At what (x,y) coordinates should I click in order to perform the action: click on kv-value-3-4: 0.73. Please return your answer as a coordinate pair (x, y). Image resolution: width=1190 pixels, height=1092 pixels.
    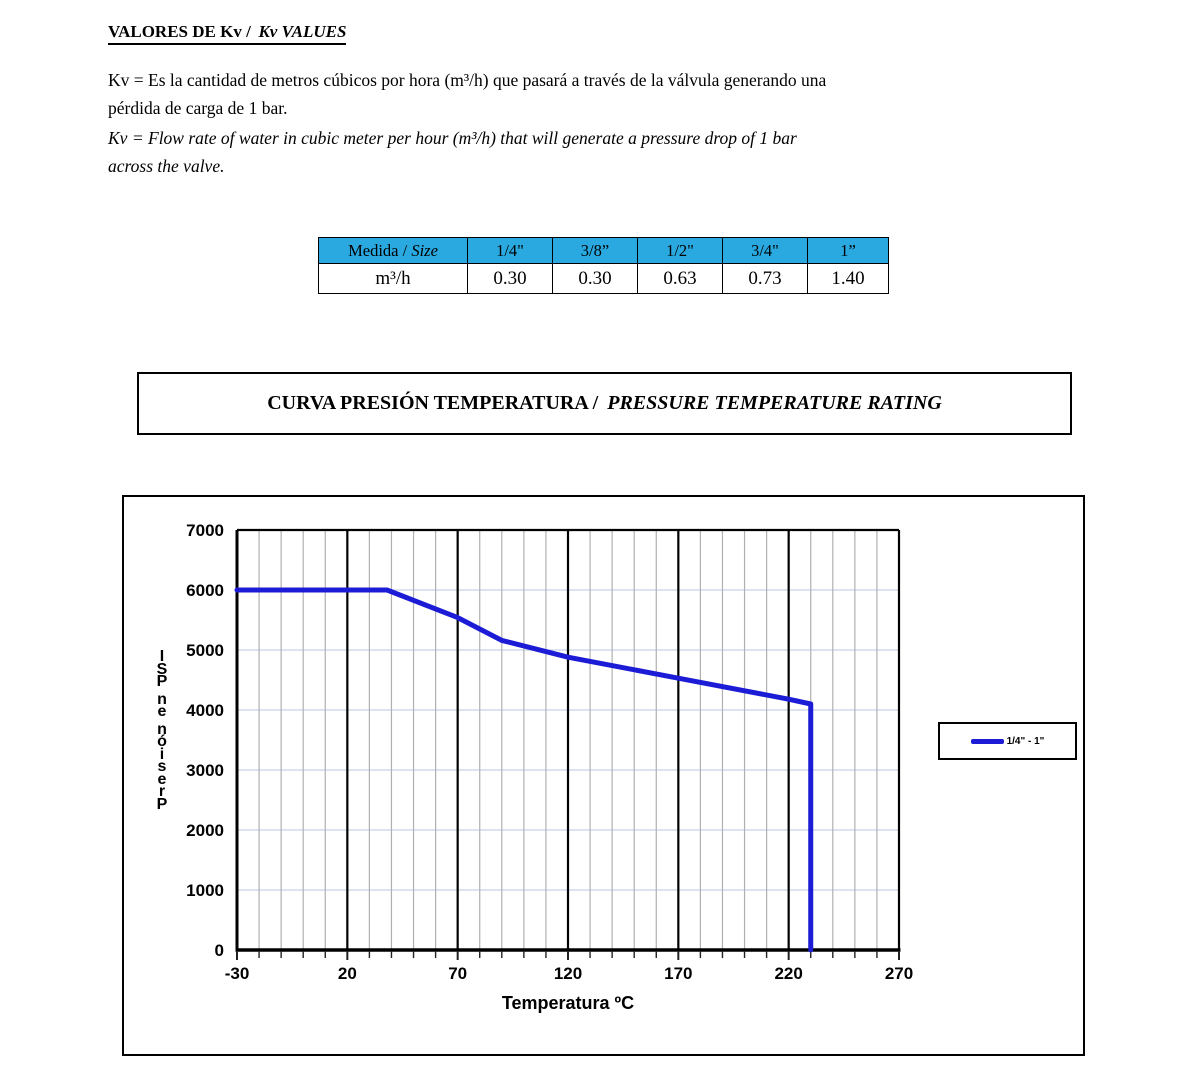
    Looking at the image, I should click on (765, 278).